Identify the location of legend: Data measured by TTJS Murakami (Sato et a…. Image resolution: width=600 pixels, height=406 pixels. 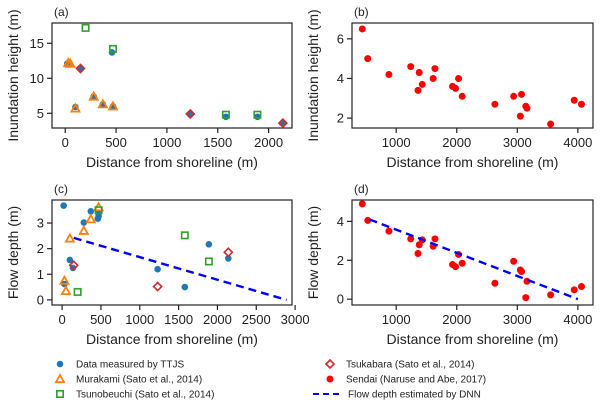
(270, 379).